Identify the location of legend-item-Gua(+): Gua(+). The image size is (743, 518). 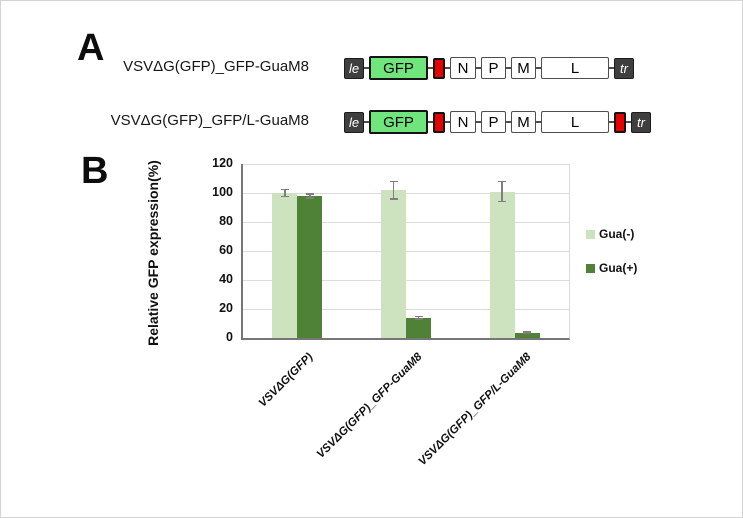
(611, 268).